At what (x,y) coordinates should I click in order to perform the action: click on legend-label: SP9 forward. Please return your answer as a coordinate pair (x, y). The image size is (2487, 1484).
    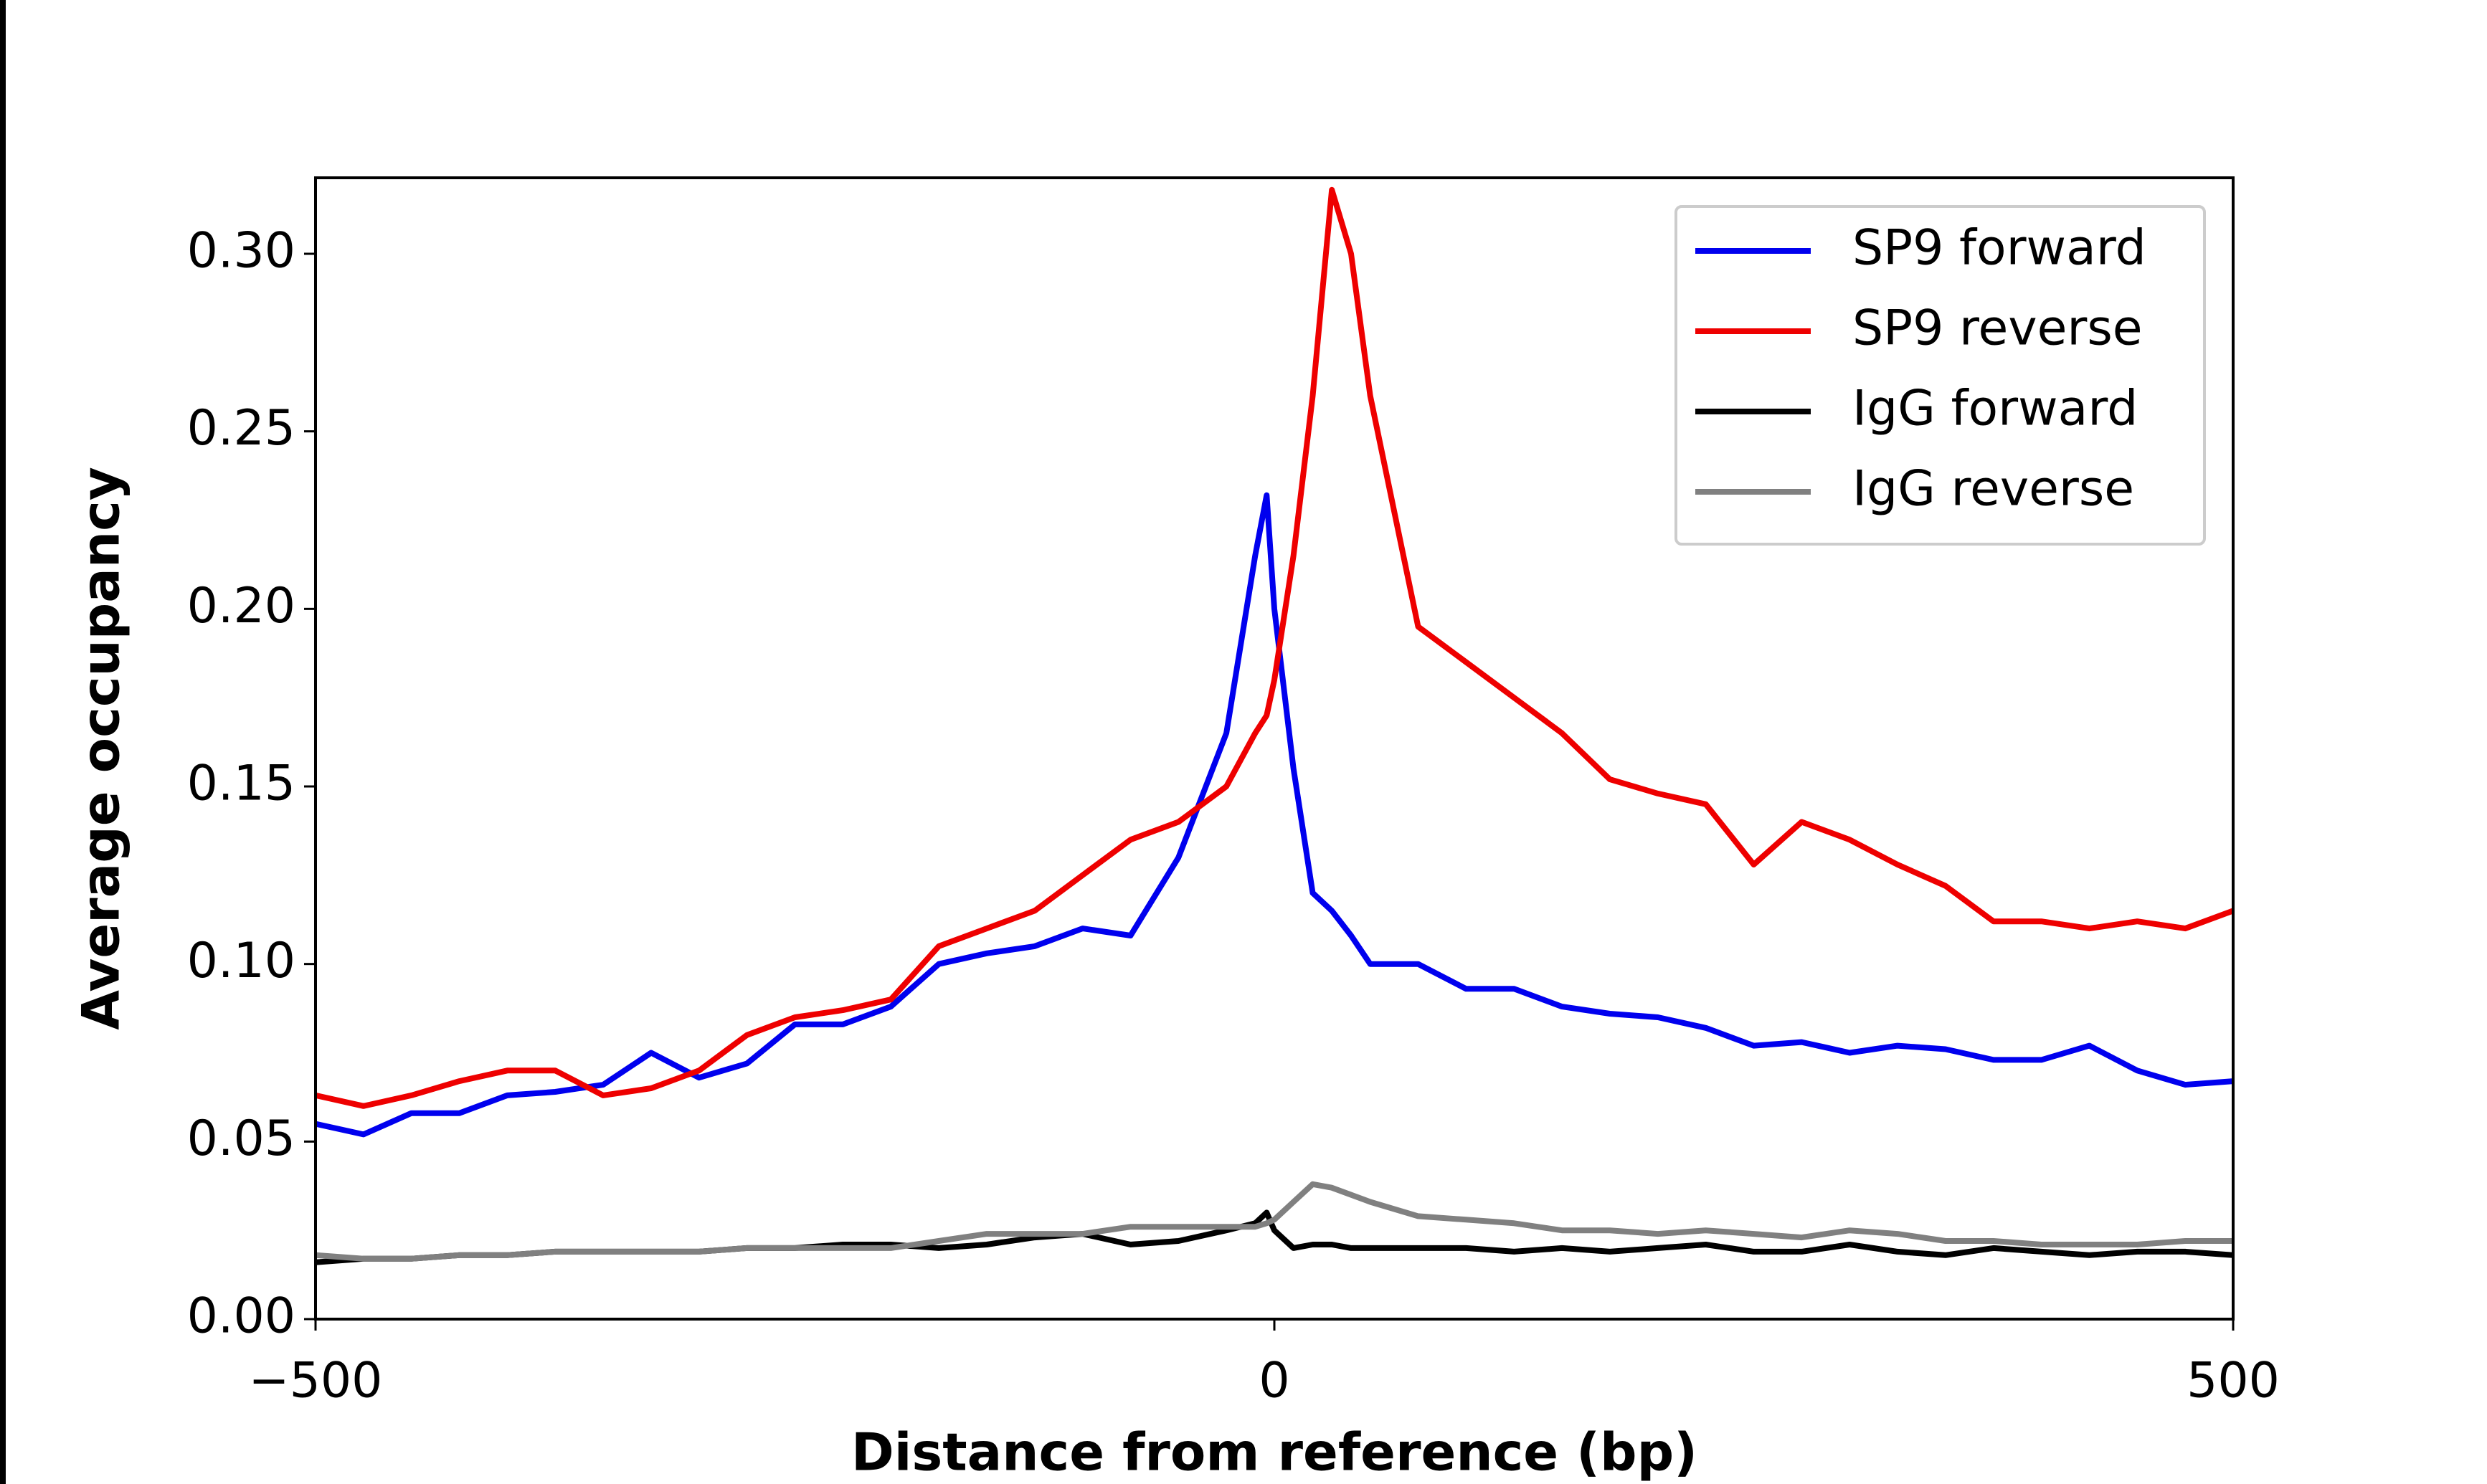
    Looking at the image, I should click on (1999, 249).